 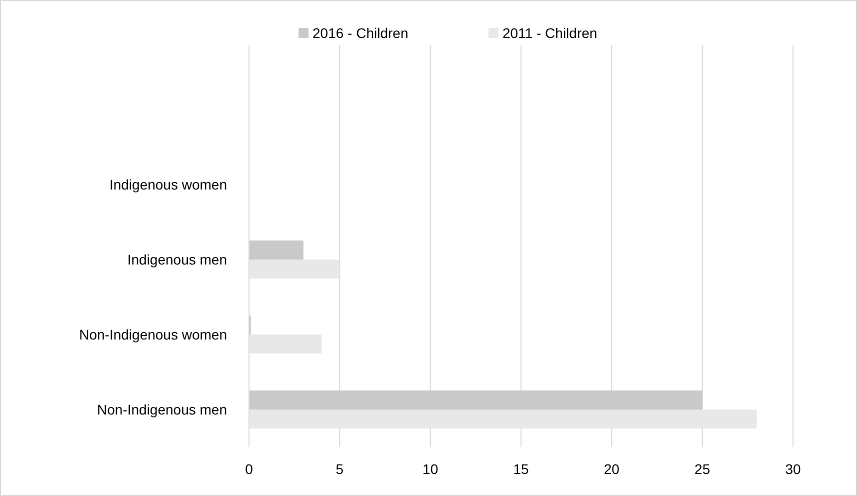 I want to click on x-tick-label: 25, so click(x=702, y=469).